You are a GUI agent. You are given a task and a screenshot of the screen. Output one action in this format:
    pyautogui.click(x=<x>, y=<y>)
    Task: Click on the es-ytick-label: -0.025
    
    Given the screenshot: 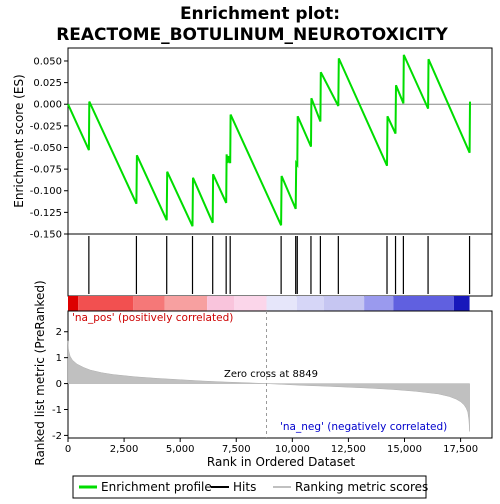 What is the action you would take?
    pyautogui.click(x=46, y=126)
    